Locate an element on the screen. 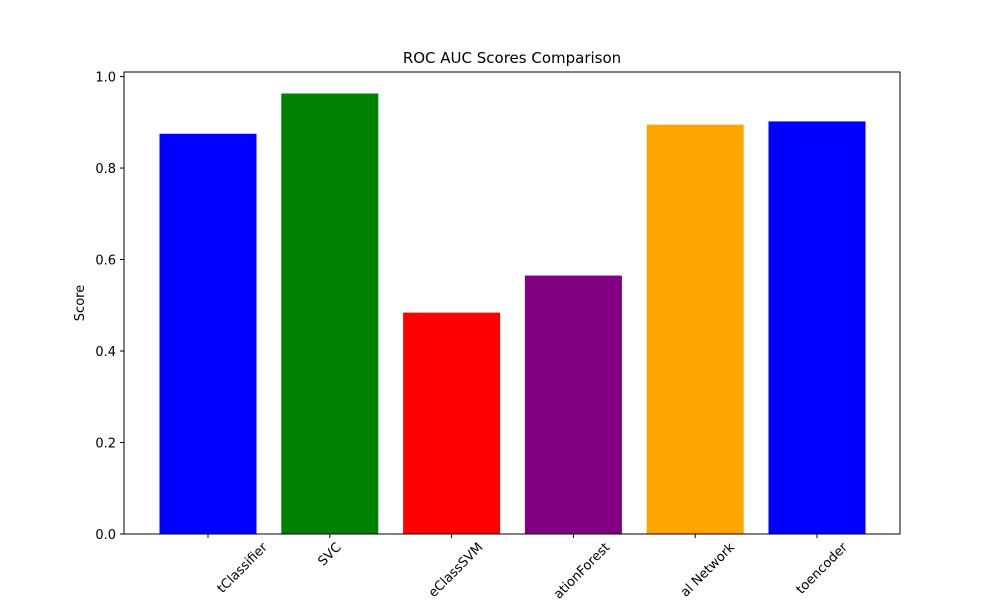  chart-title: ROC AUC Scores Comparison is located at coordinates (512, 58).